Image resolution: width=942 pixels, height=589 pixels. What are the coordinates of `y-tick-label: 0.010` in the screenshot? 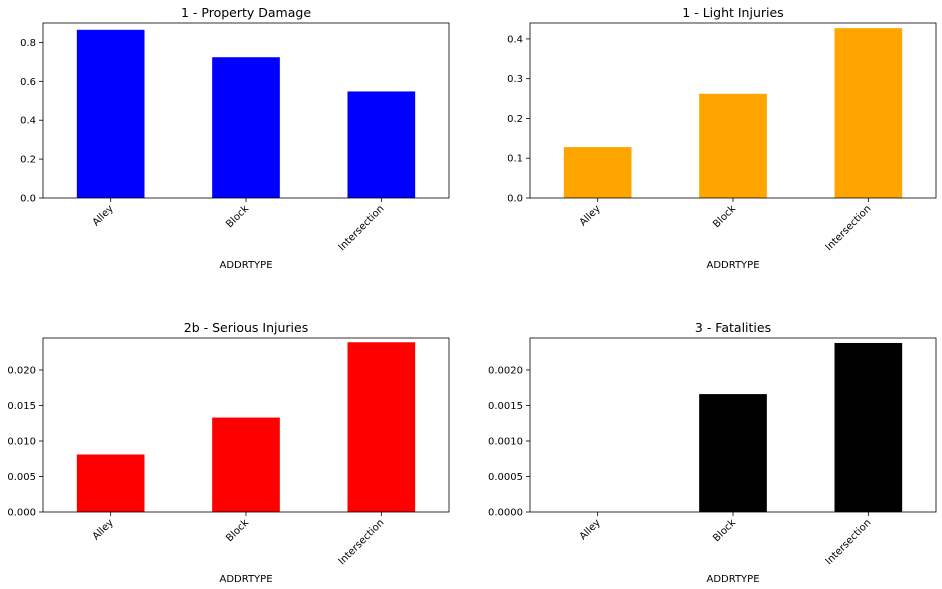 It's located at (21, 441).